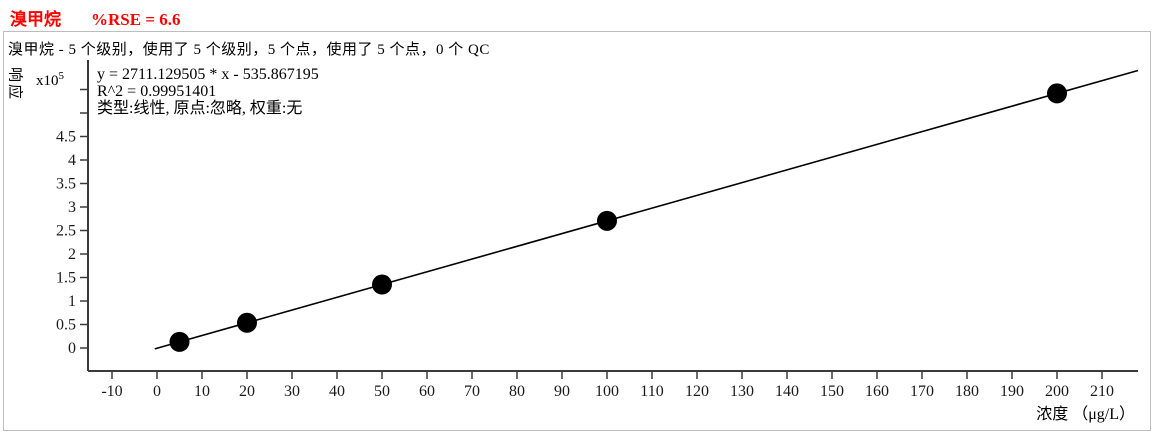 This screenshot has width=1155, height=438. I want to click on x-axis-tick-label: 30, so click(292, 391).